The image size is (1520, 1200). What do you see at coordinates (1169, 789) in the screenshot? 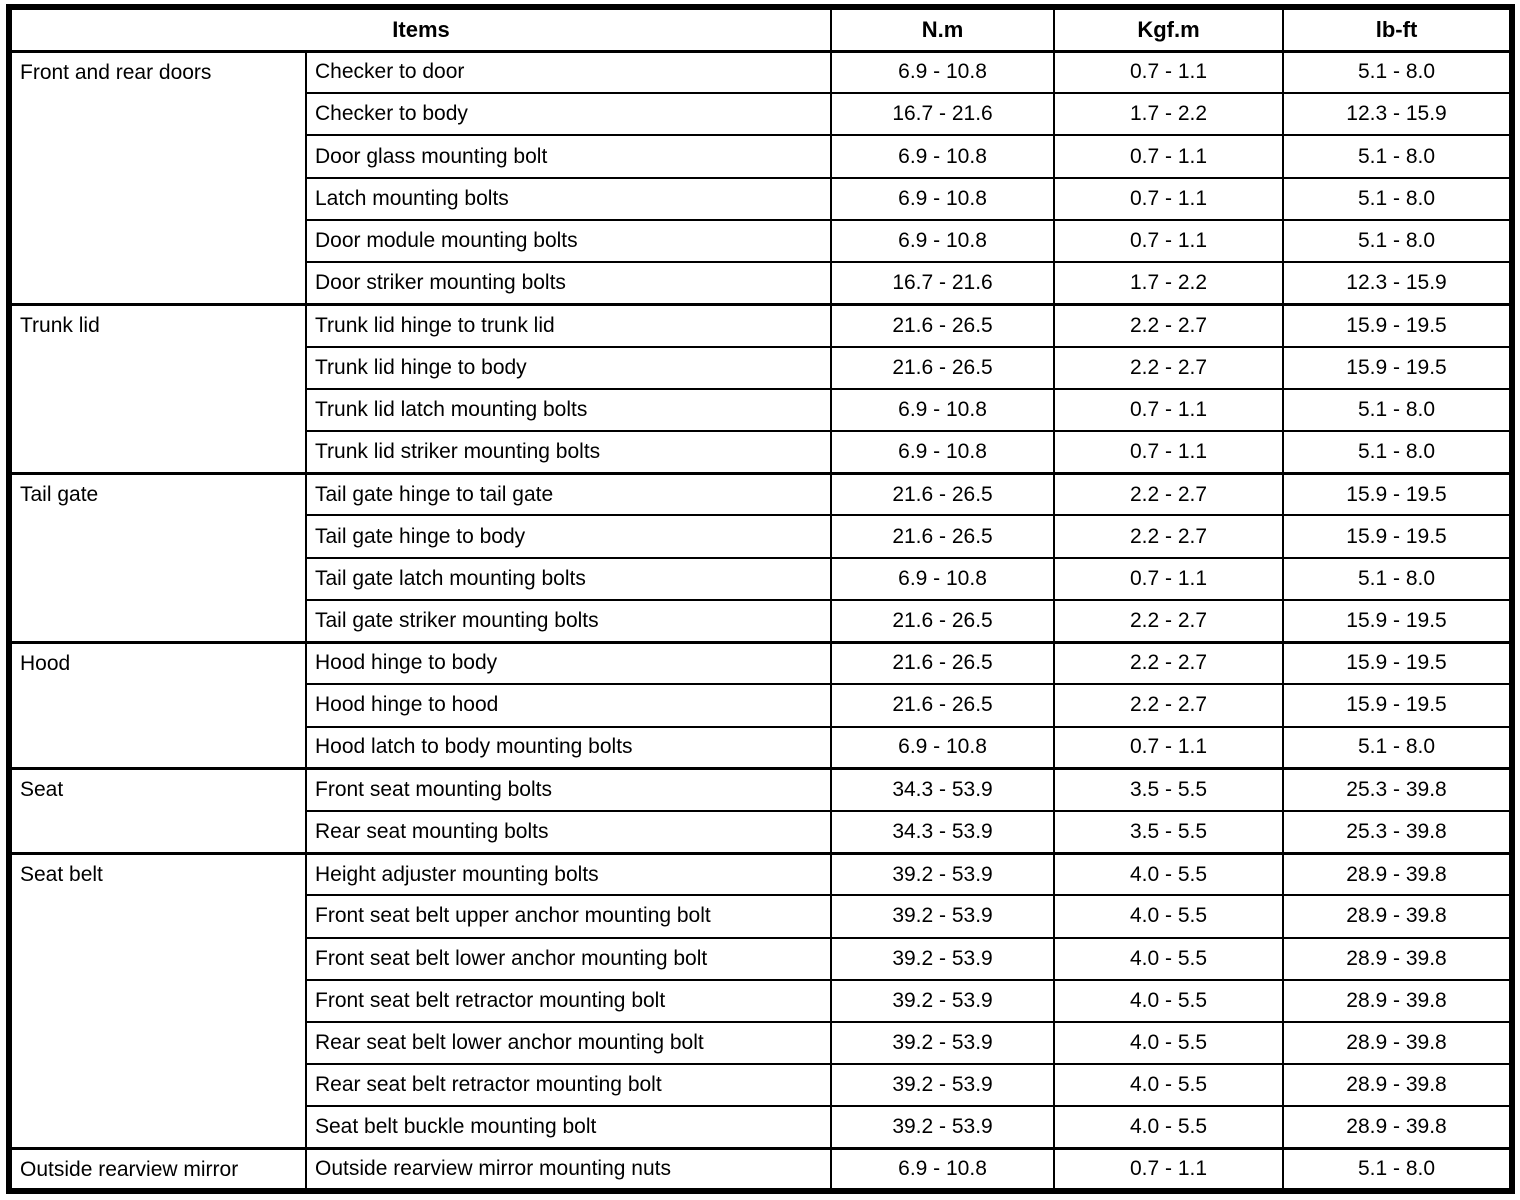
I see `kgfm-value-cell: 3.5 - 5.5` at bounding box center [1169, 789].